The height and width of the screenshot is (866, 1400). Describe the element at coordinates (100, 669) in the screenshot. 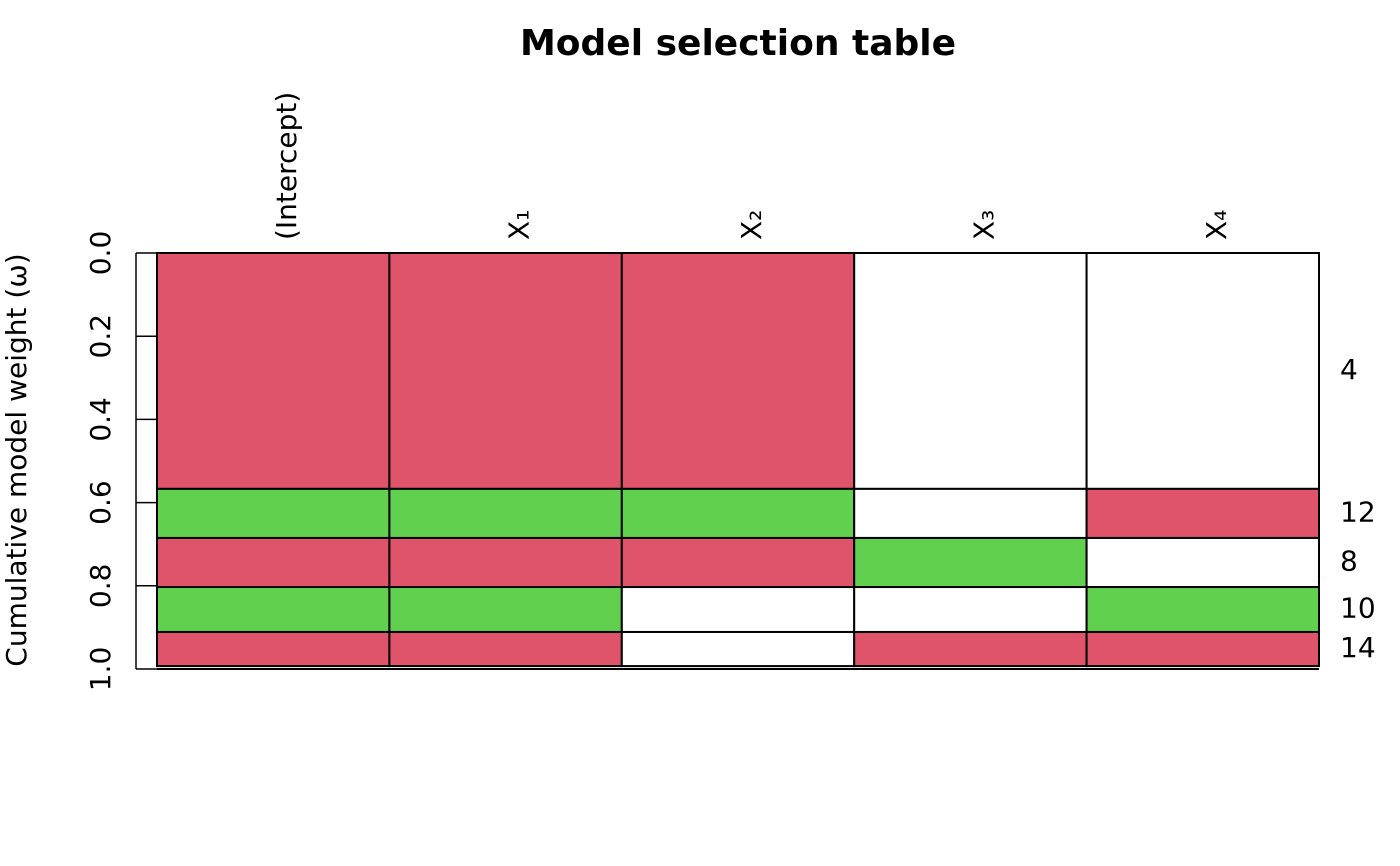

I see `y-tick-label: 1.0` at that location.